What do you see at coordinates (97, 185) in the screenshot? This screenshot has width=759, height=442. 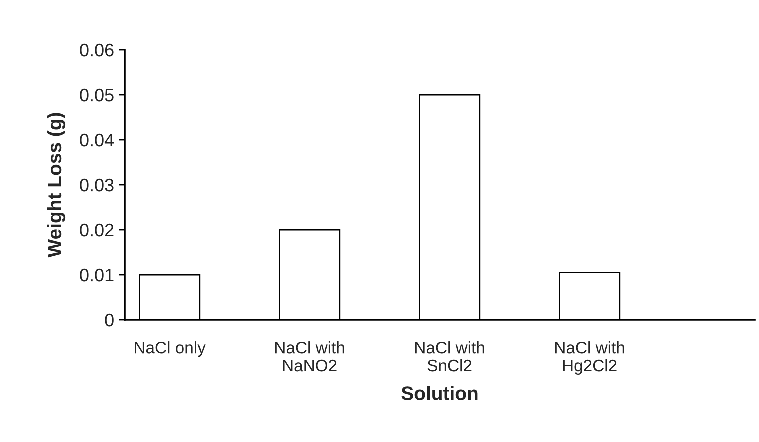 I see `y-tick-label: 0.03` at bounding box center [97, 185].